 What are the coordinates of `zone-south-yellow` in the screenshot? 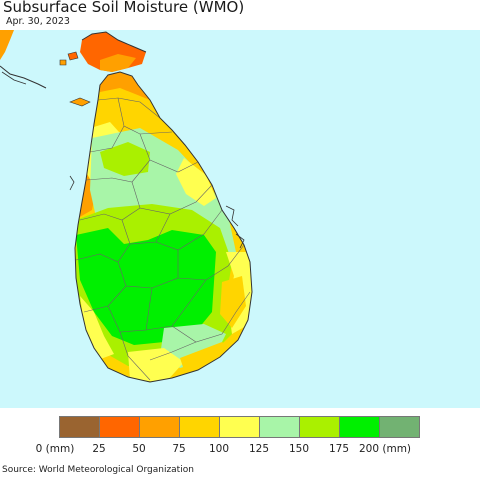 It's located at (156, 365).